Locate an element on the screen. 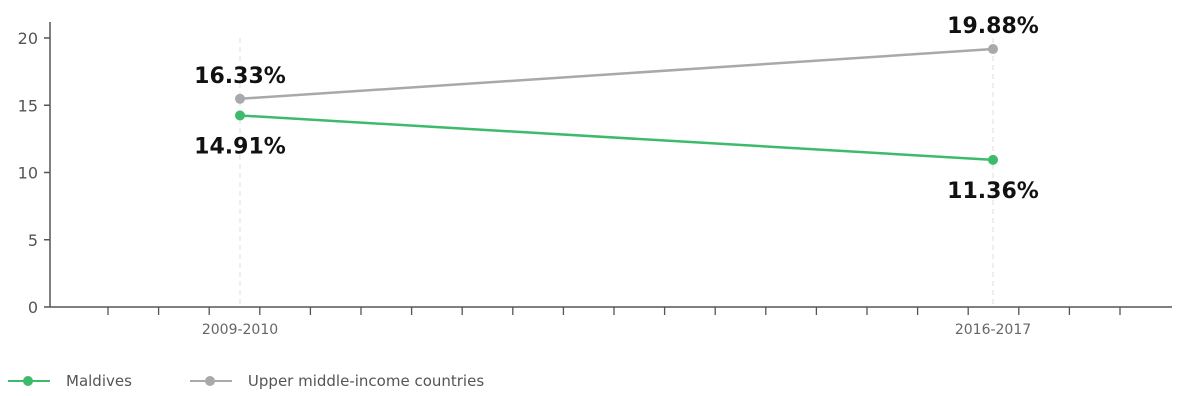 This screenshot has height=396, width=1187. y-tick-label: 10 is located at coordinates (28, 173).